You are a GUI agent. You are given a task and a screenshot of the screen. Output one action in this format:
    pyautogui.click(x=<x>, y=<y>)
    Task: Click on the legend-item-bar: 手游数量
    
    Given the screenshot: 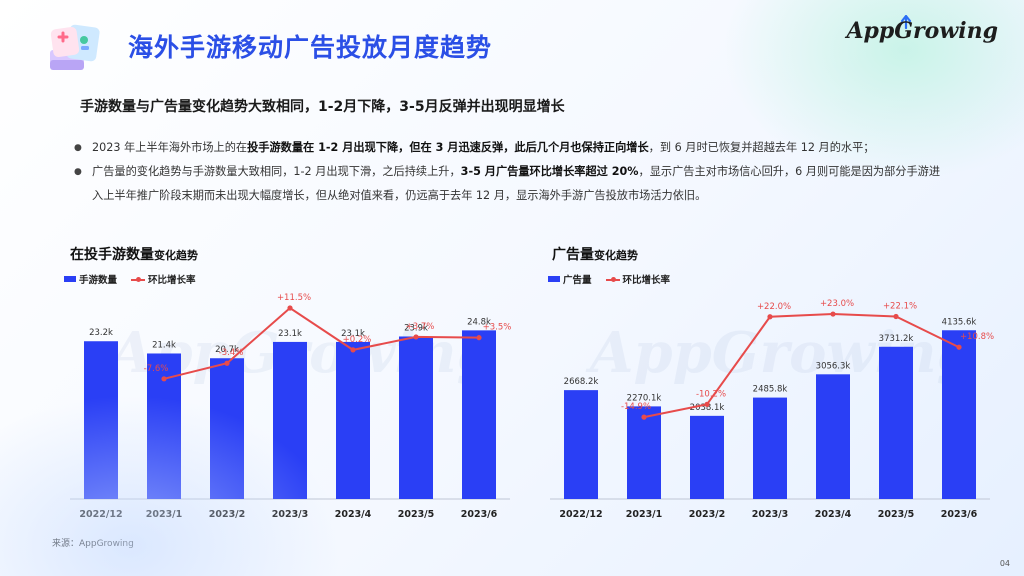 What is the action you would take?
    pyautogui.click(x=90, y=279)
    